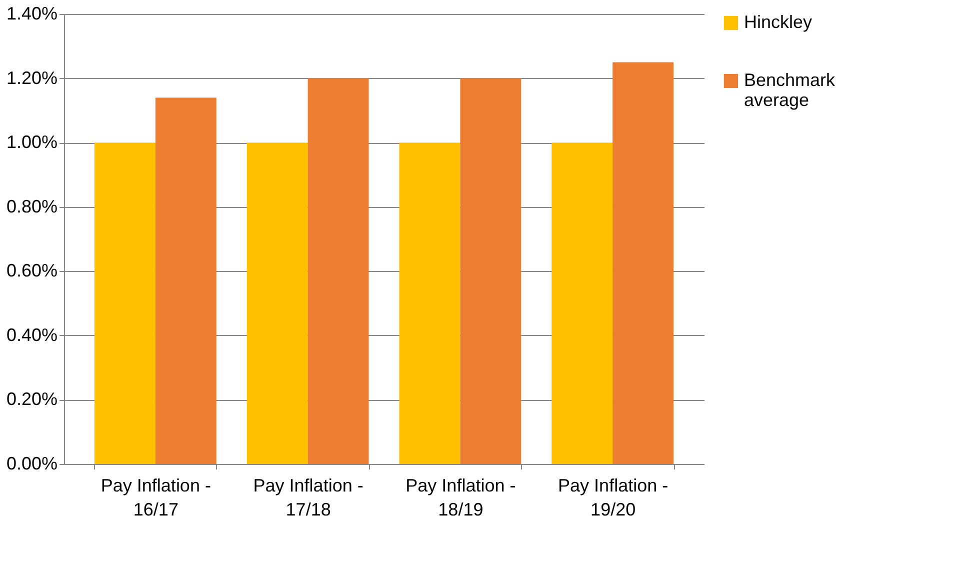 The width and height of the screenshot is (959, 576). Describe the element at coordinates (32, 270) in the screenshot. I see `y-tick-label: 0.60%` at that location.